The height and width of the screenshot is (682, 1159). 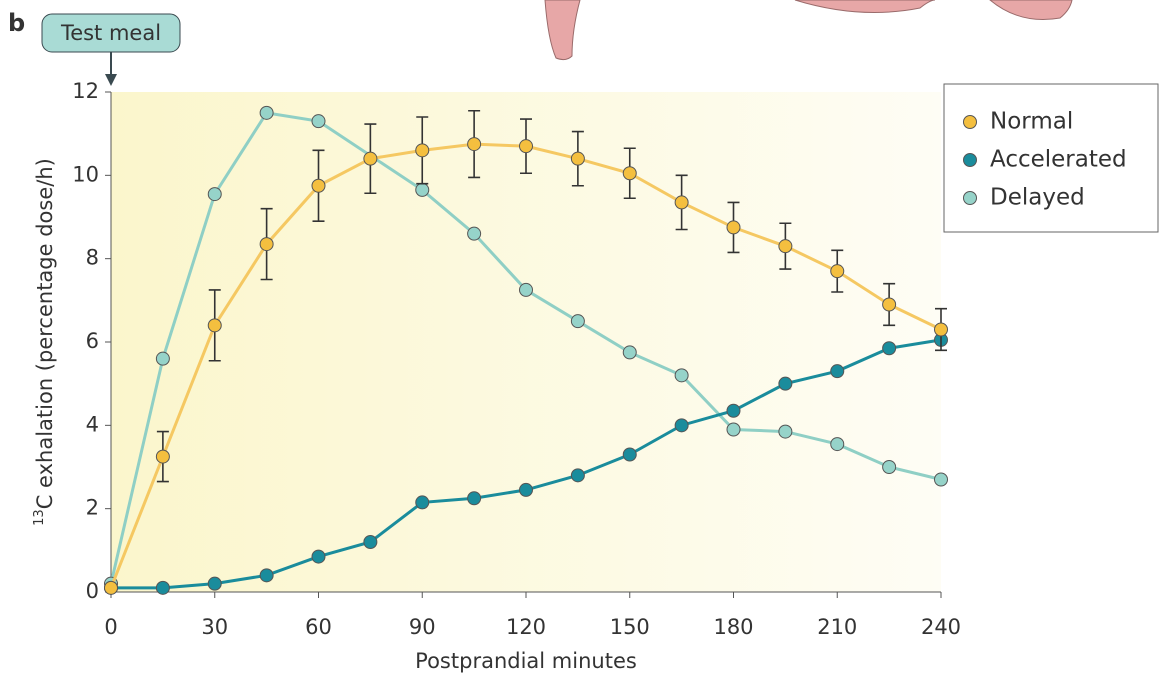 What do you see at coordinates (941, 627) in the screenshot?
I see `x-tick-label: 240` at bounding box center [941, 627].